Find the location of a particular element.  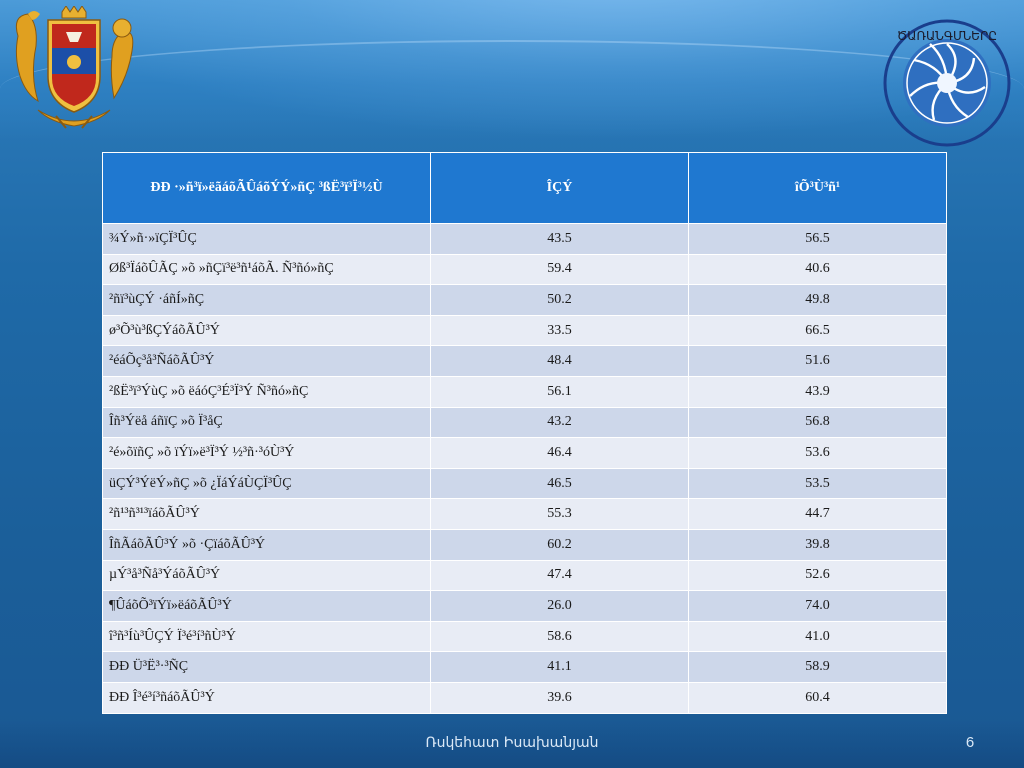

table-row: ¶ÛáõÕ³ïÝï»ëáõÃÛ³Ý 26.0 74.0 is located at coordinates (524, 606).